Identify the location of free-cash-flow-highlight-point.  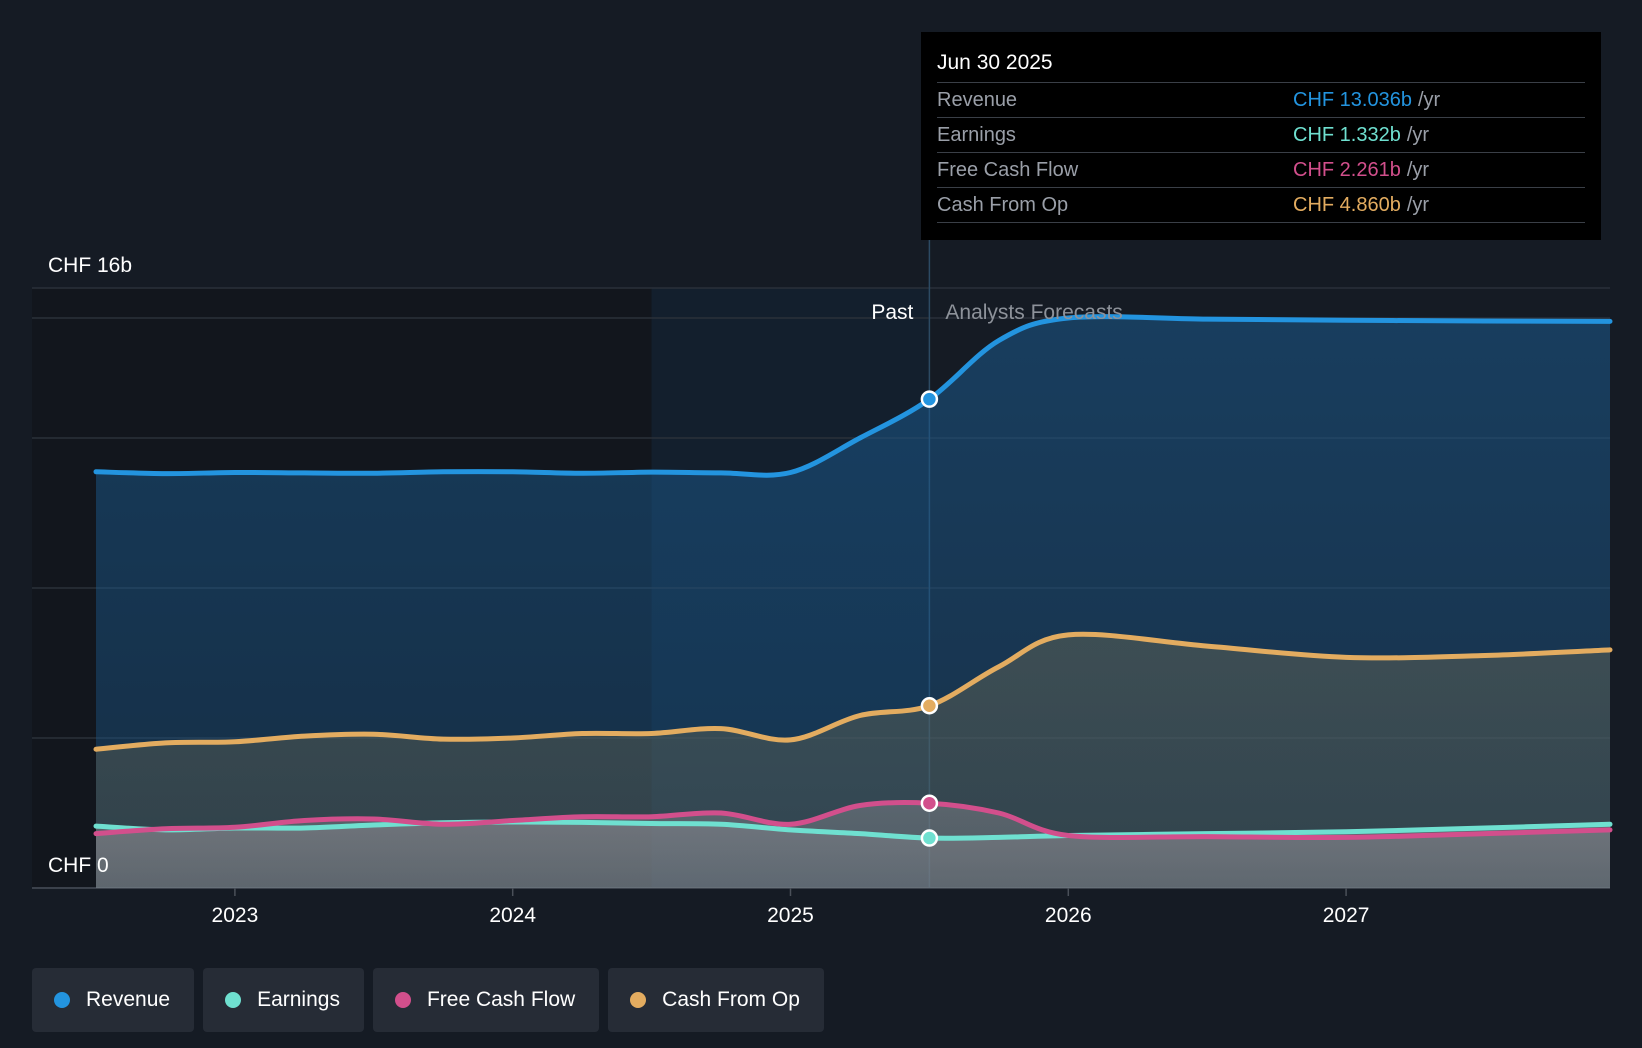
(929, 803).